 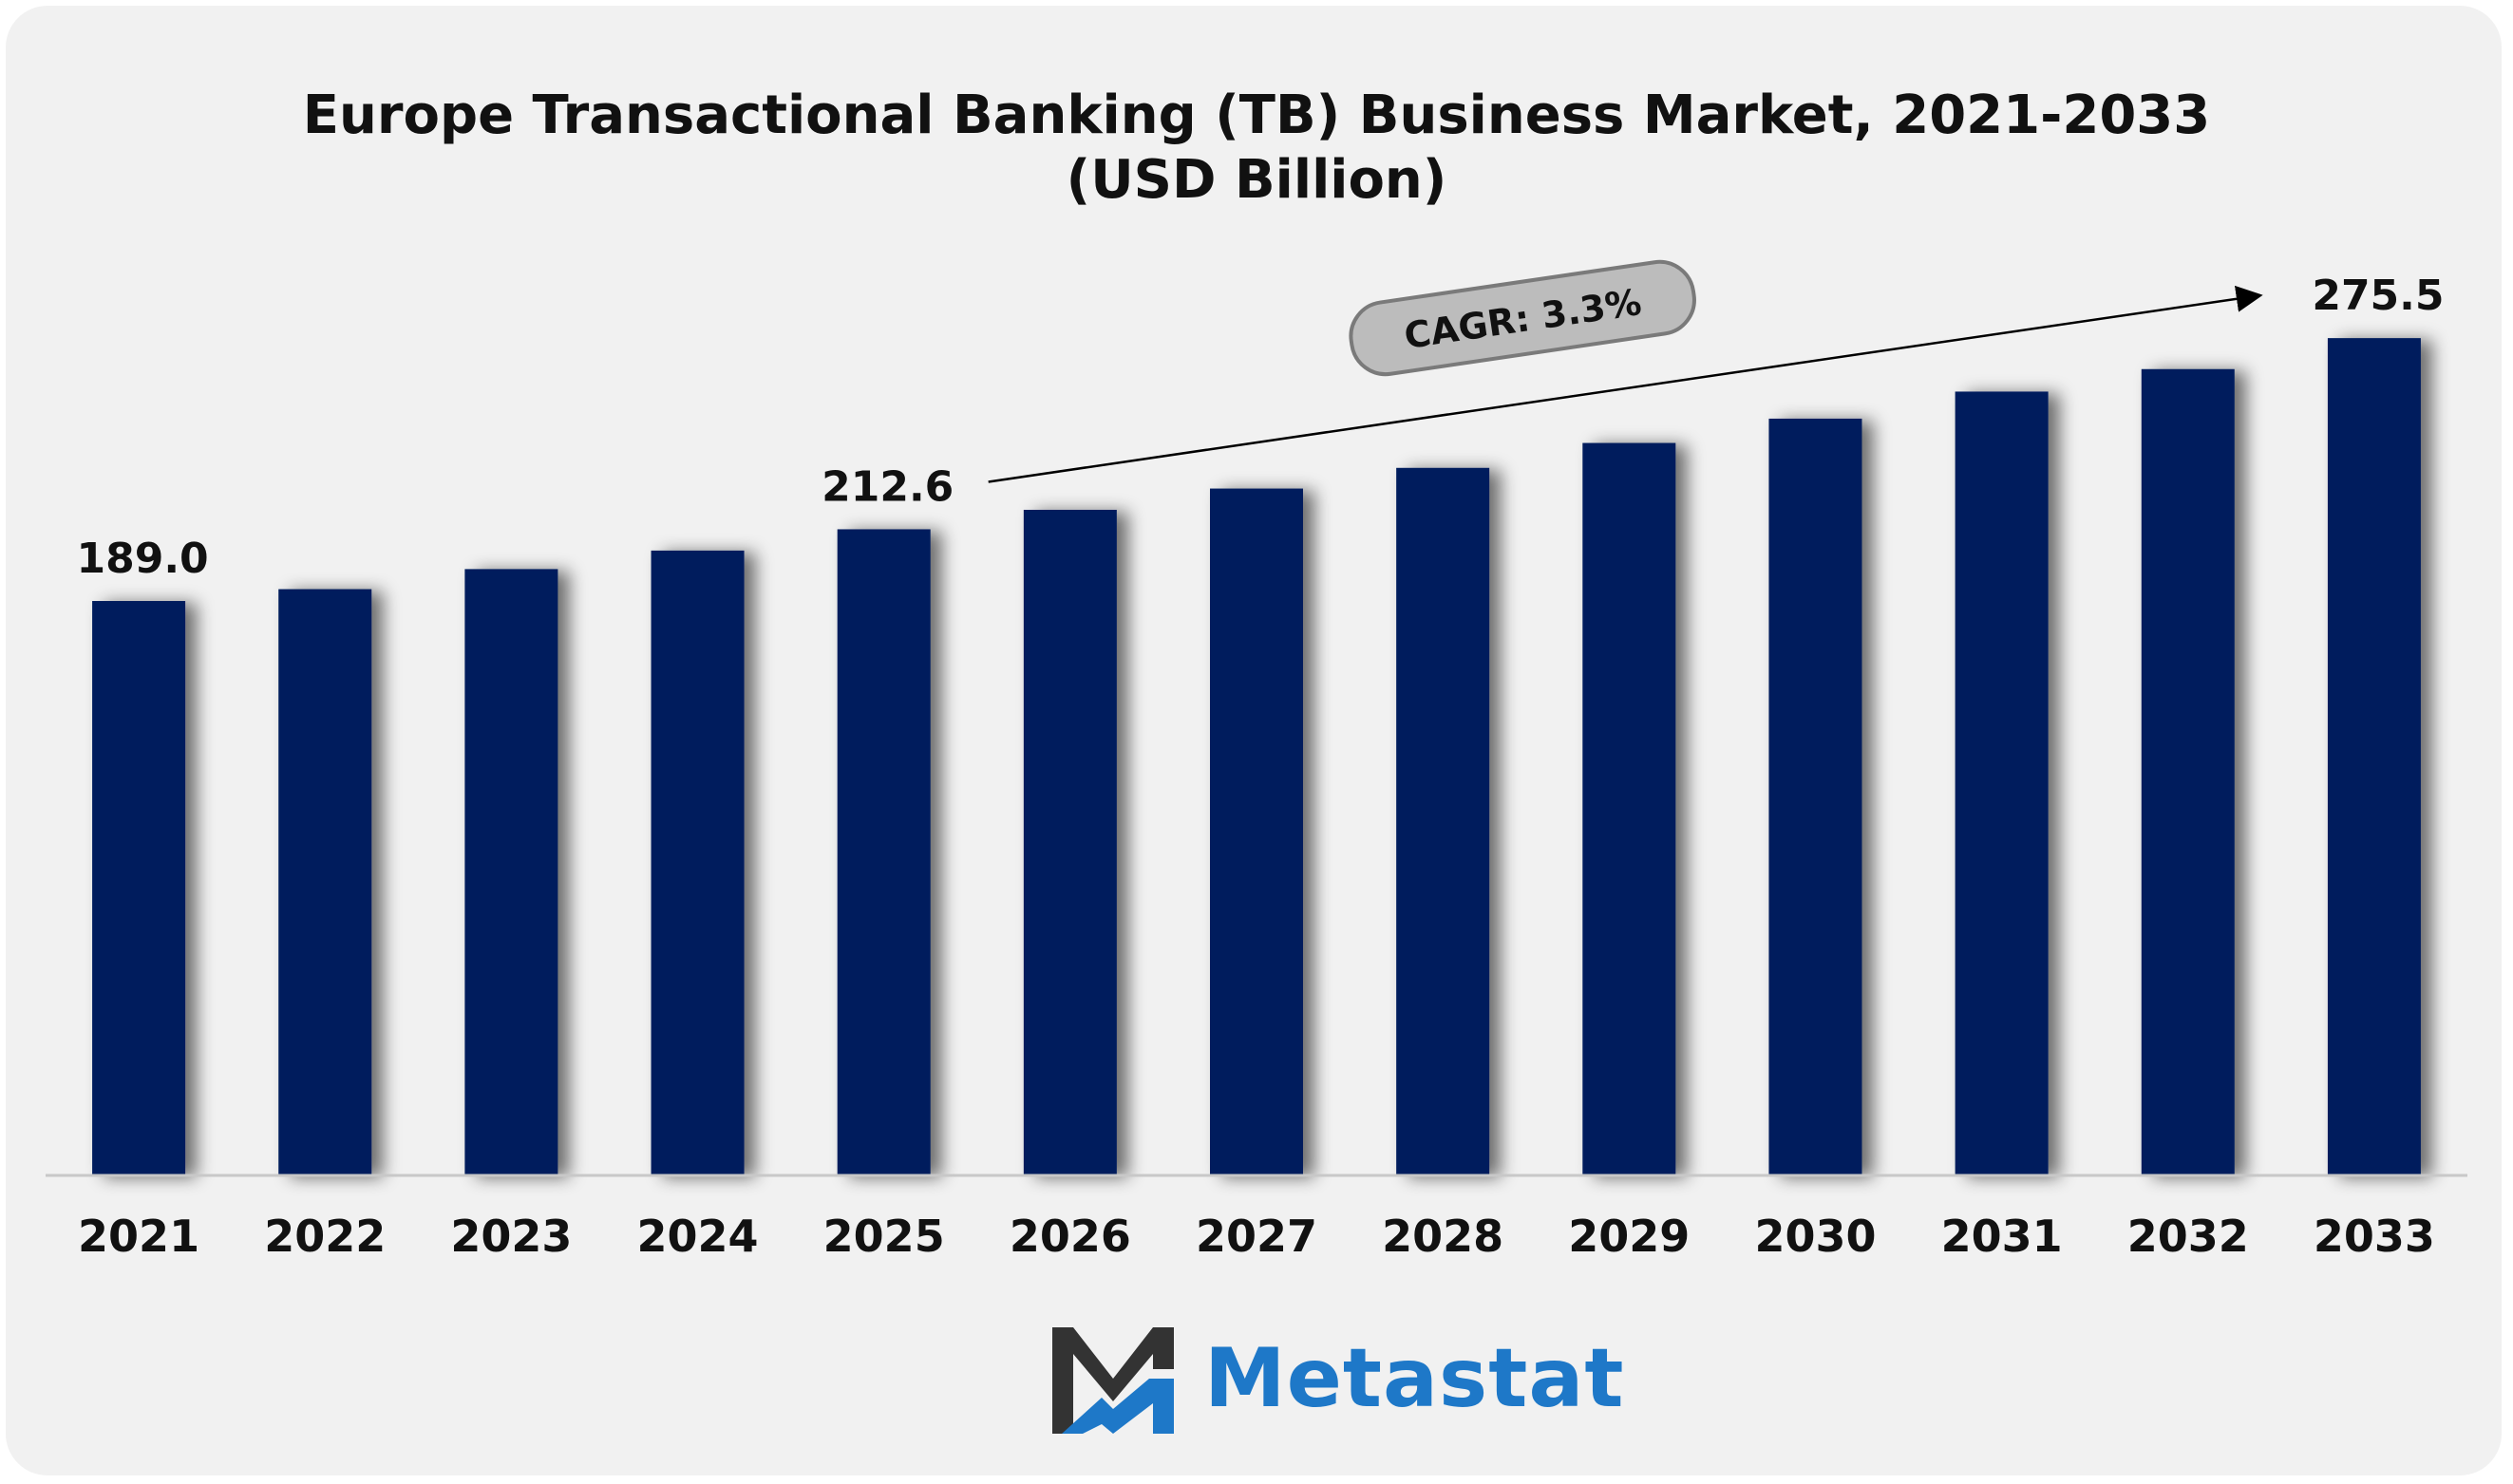 I want to click on data-label-2025: 212.6, so click(x=888, y=487).